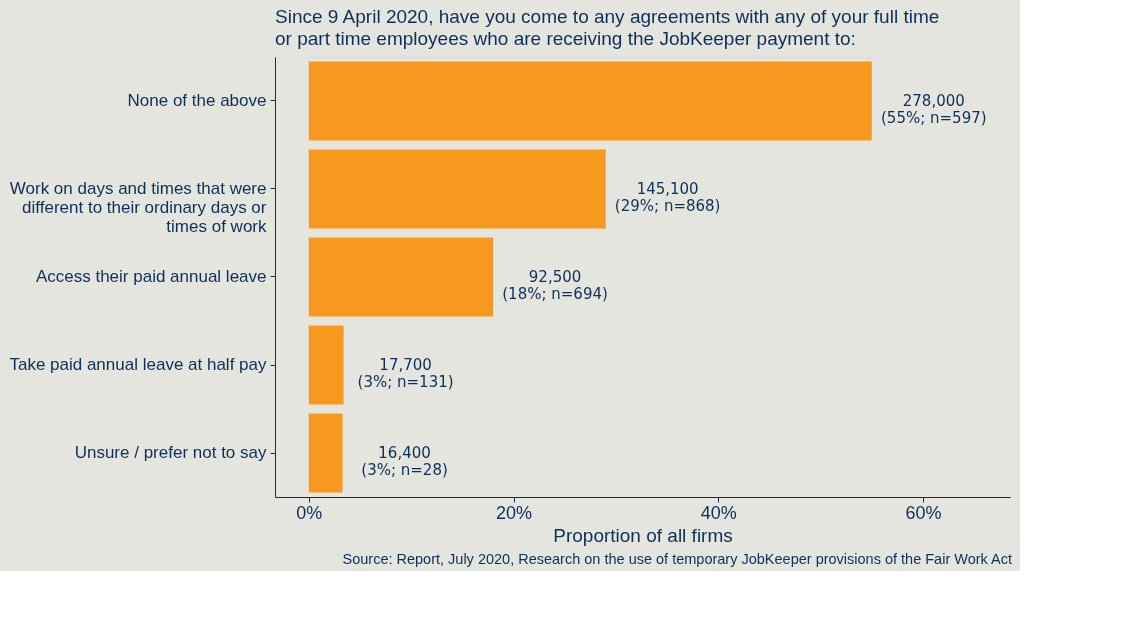  Describe the element at coordinates (151, 276) in the screenshot. I see `y-tick-label: Access their paid annual leave` at that location.